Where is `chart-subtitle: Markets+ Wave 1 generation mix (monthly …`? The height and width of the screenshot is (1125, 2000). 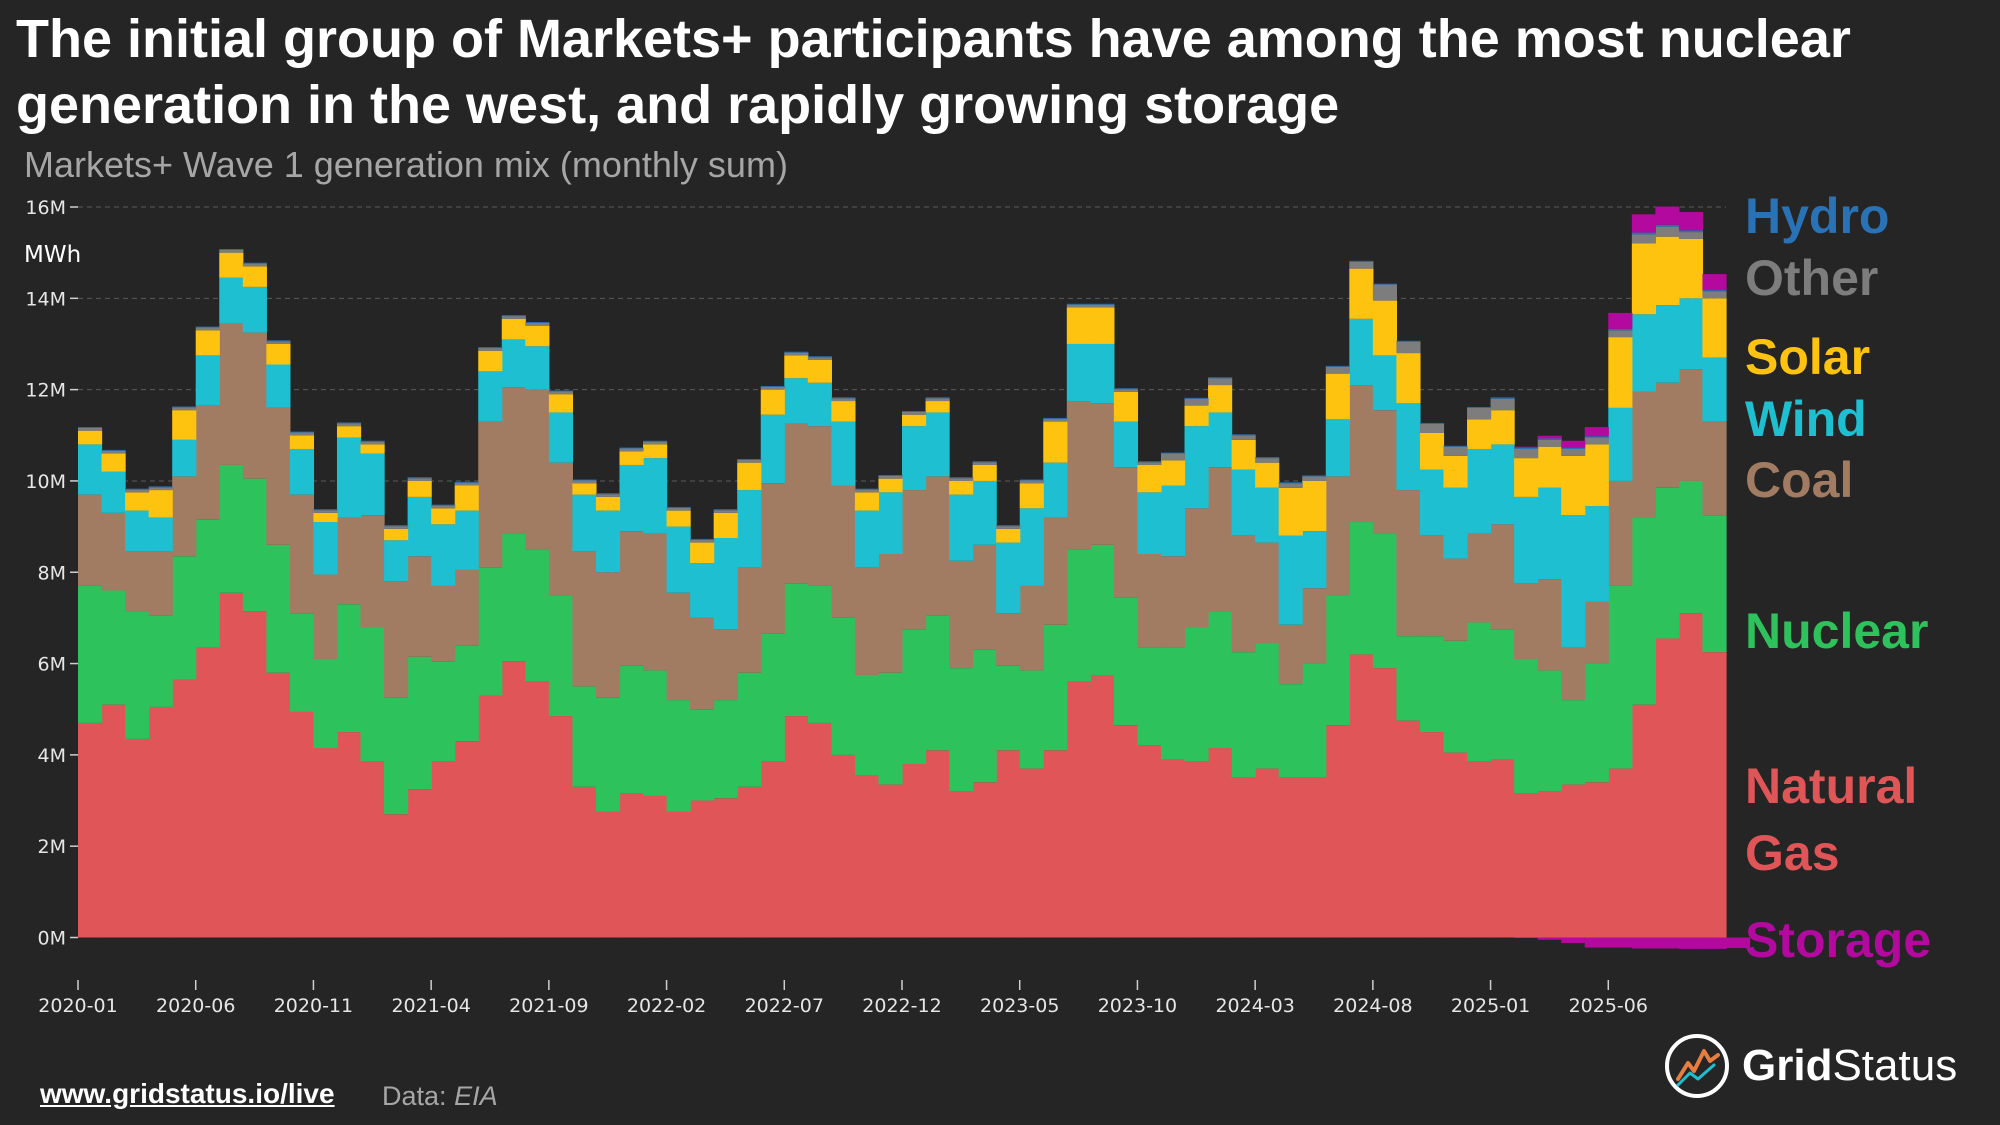
chart-subtitle: Markets+ Wave 1 generation mix (monthly … is located at coordinates (406, 164).